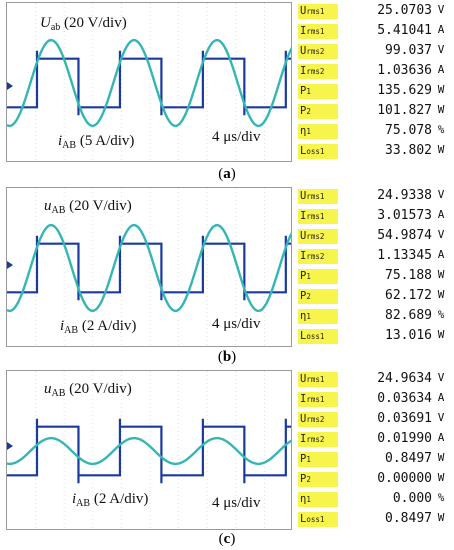  I want to click on measurement-value: 54.9874, so click(404, 235).